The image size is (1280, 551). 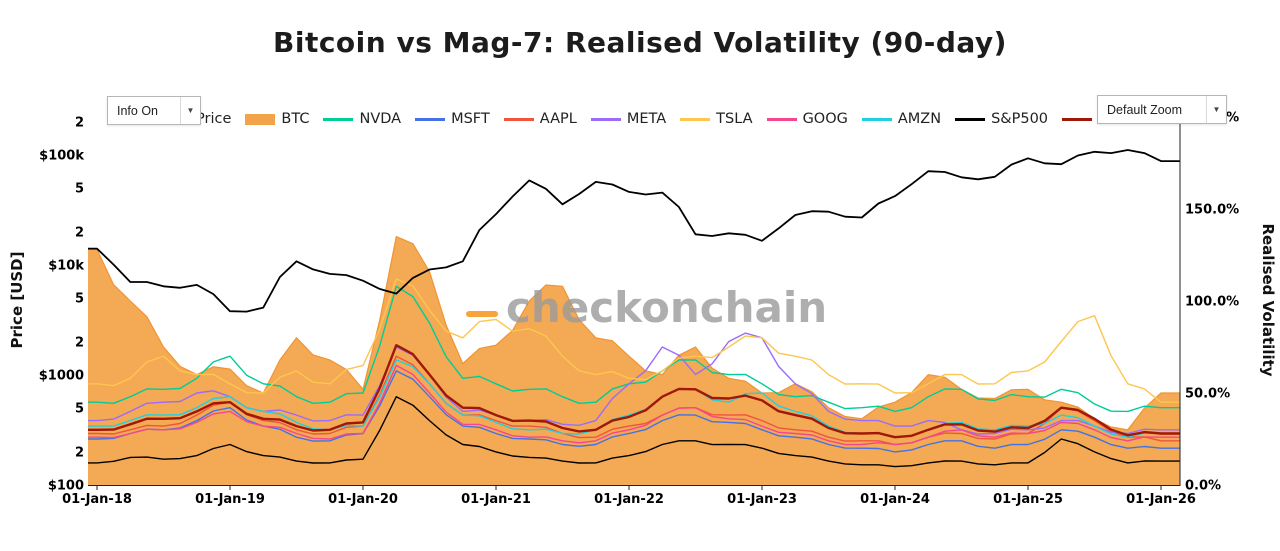 What do you see at coordinates (97, 499) in the screenshot?
I see `x-tick-label: 01-Jan-18` at bounding box center [97, 499].